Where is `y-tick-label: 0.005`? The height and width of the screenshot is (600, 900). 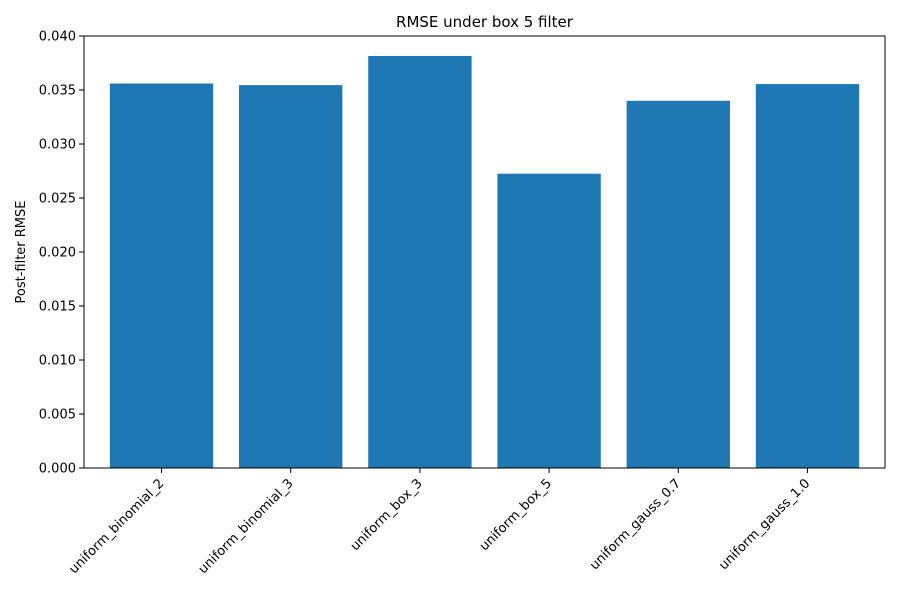
y-tick-label: 0.005 is located at coordinates (57, 415).